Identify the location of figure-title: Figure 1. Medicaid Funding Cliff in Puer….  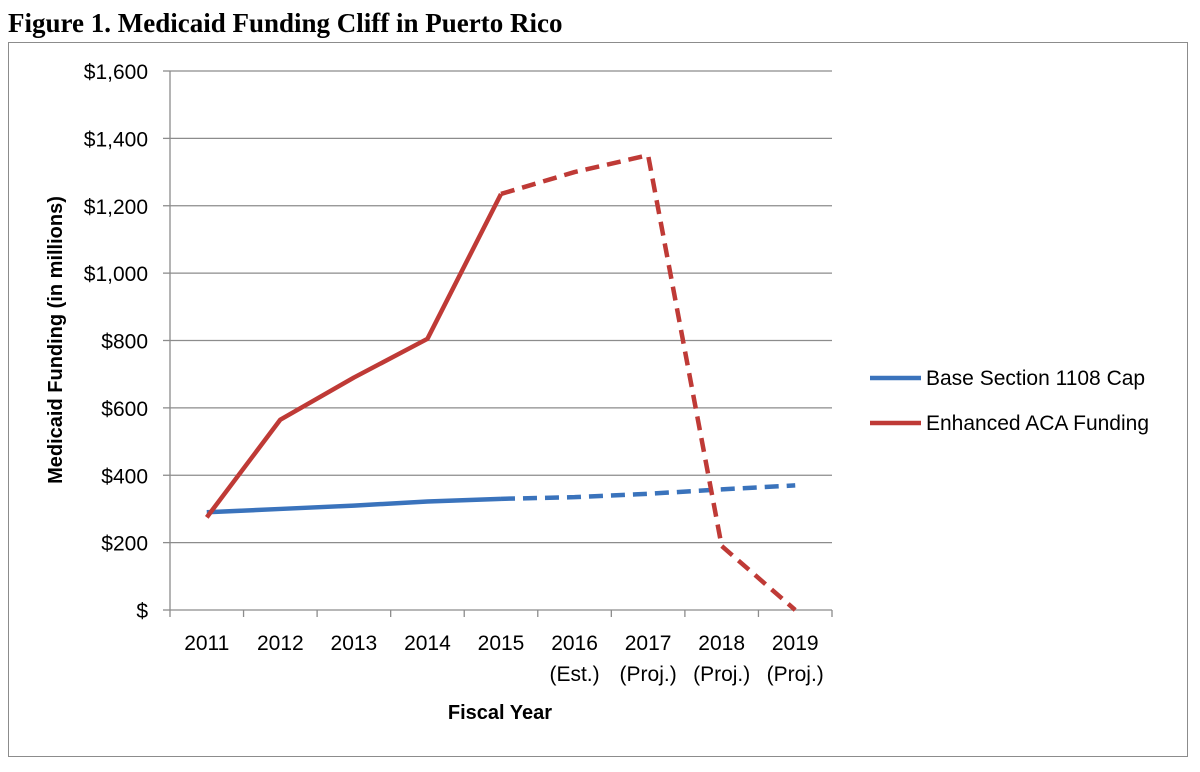
(285, 23).